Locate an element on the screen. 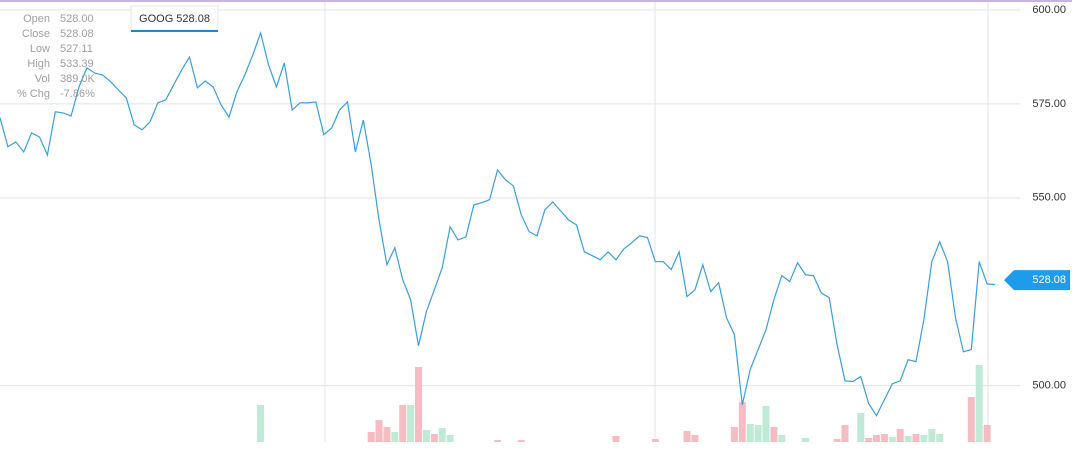 This screenshot has height=468, width=1072. info-value: -7.86% is located at coordinates (77, 94).